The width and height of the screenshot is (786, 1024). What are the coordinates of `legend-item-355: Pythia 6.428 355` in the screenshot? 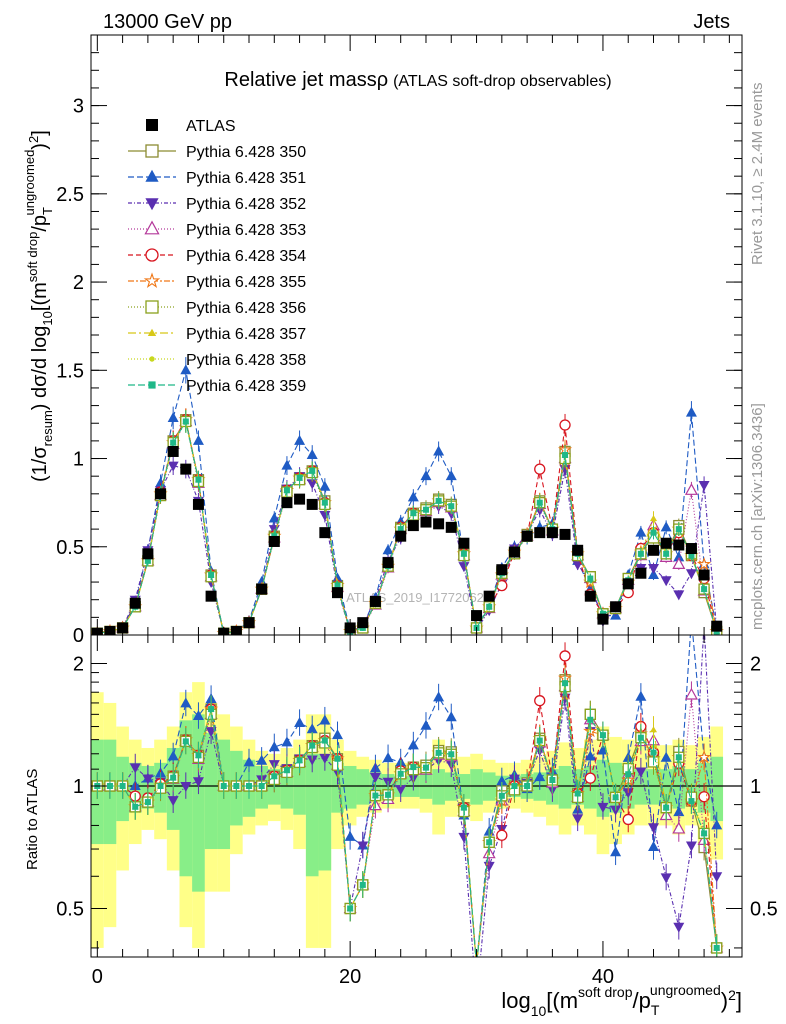 It's located at (217, 281).